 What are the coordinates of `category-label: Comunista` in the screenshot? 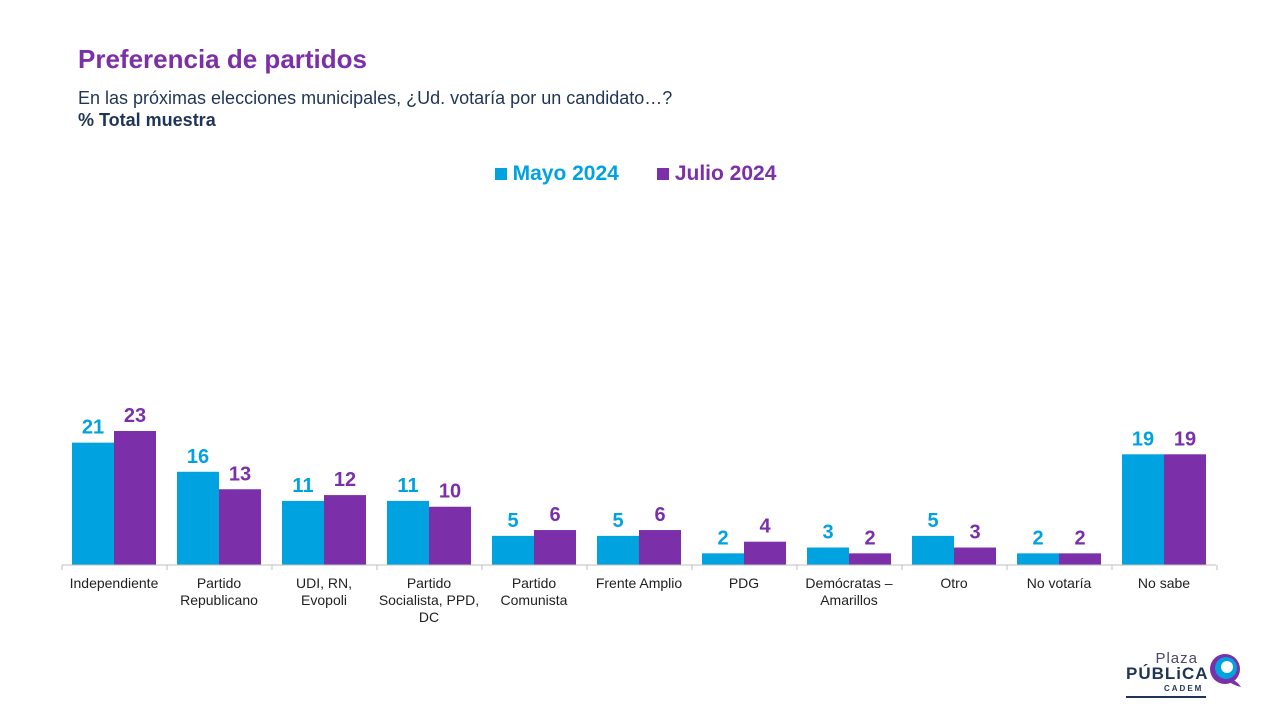 It's located at (534, 600).